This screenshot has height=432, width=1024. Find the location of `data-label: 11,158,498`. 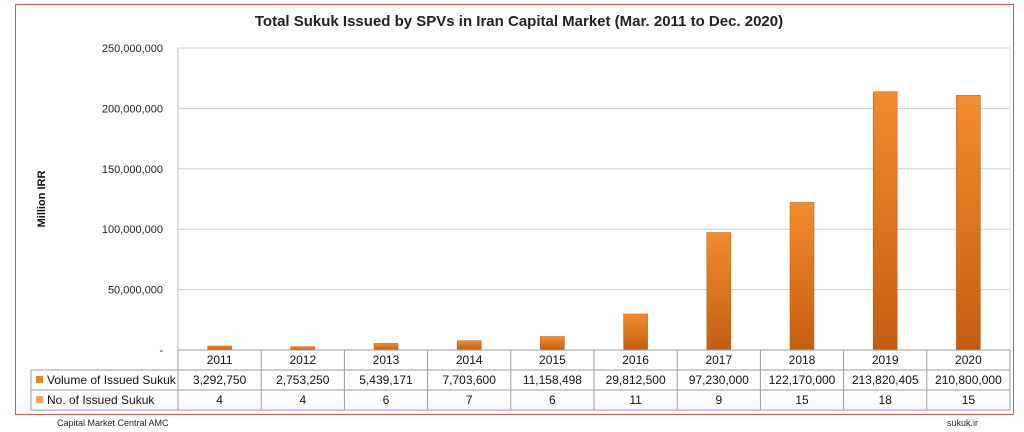

data-label: 11,158,498 is located at coordinates (552, 380).